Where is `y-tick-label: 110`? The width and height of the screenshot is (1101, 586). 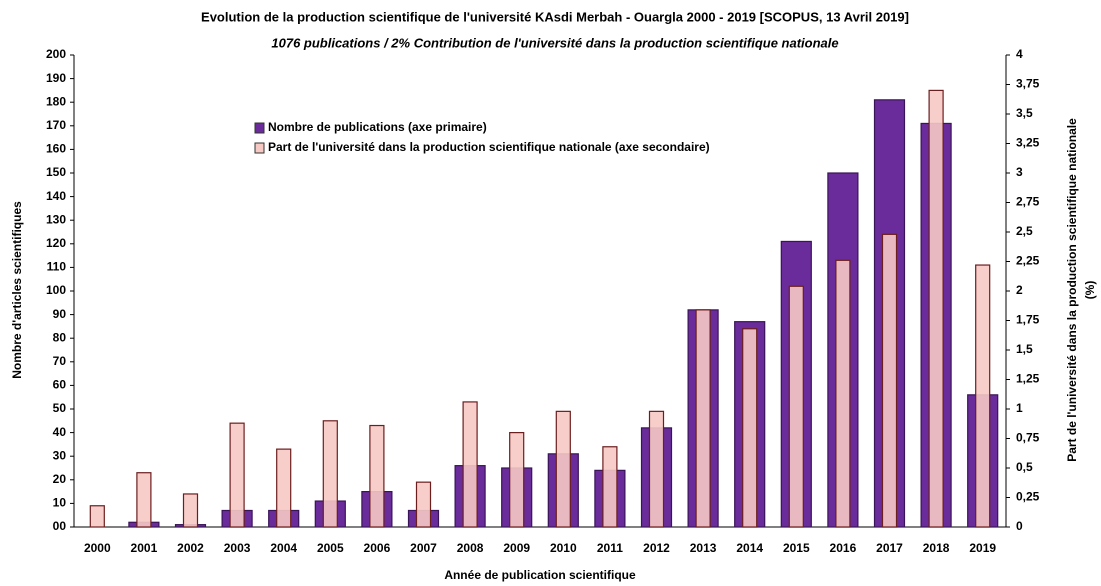 y-tick-label: 110 is located at coordinates (57, 267).